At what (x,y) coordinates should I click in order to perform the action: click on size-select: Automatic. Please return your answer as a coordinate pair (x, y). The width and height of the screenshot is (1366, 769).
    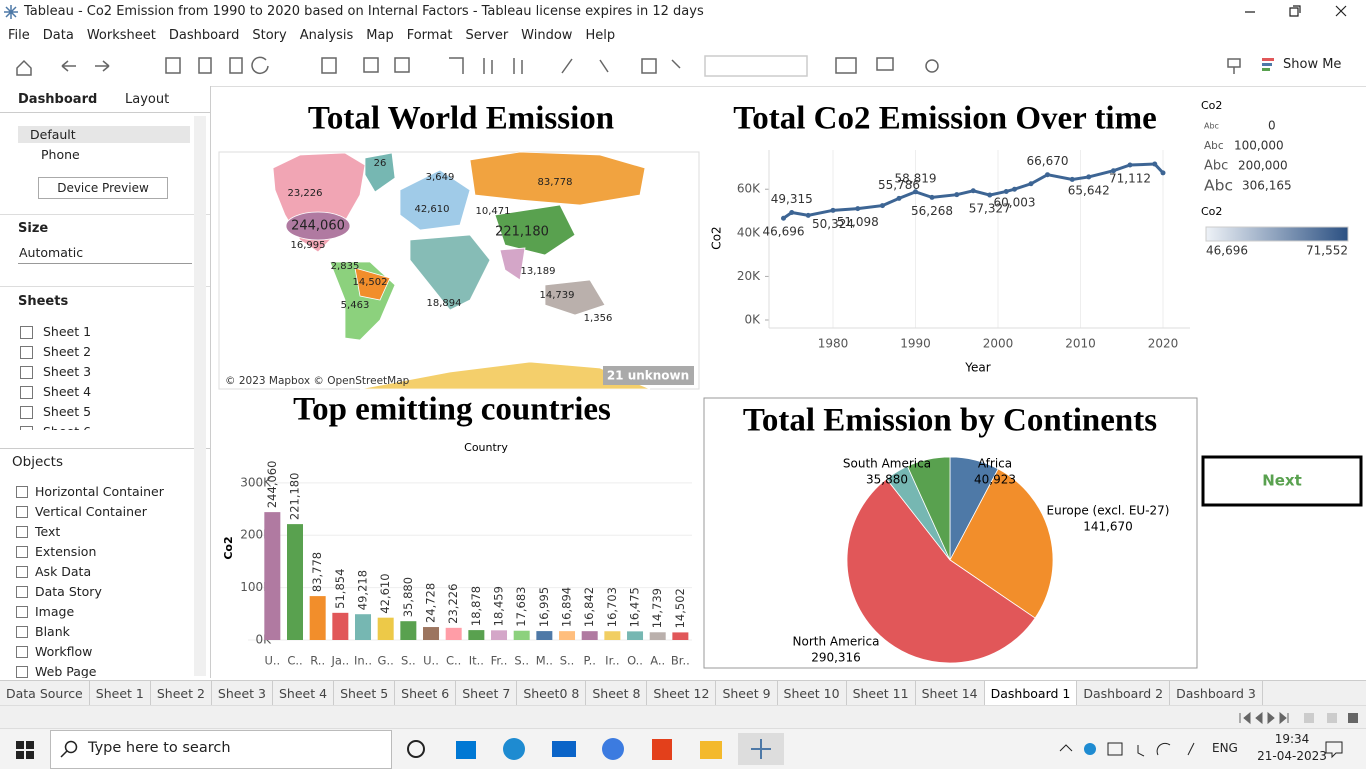
    Looking at the image, I should click on (51, 252).